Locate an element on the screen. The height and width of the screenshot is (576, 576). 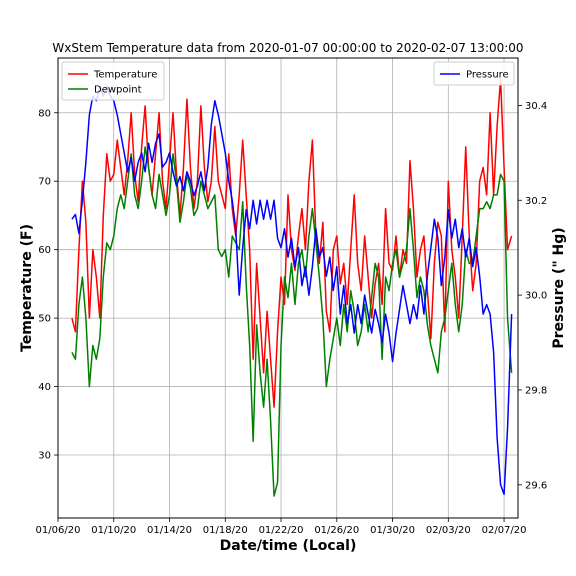
y2-axis-label: Pressure (" Hg) is located at coordinates (559, 287).